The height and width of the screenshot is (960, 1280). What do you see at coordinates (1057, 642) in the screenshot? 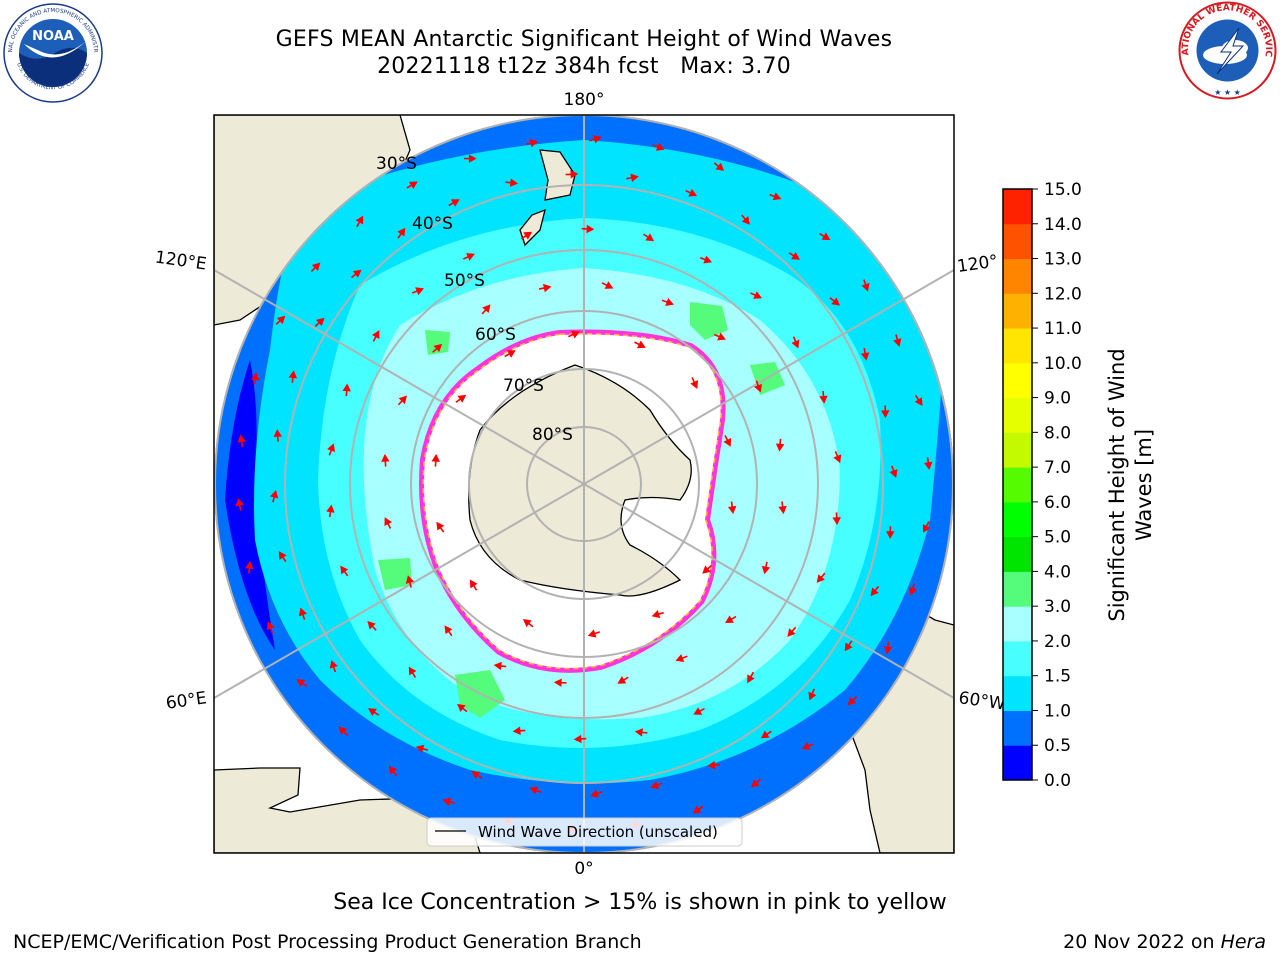
I see `colorbar-tick-label: 2.0` at bounding box center [1057, 642].